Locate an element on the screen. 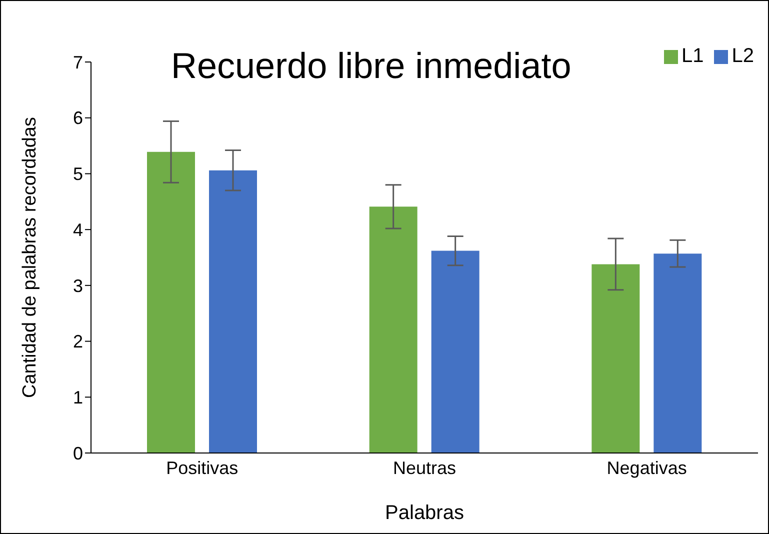 The width and height of the screenshot is (769, 534). x-tick-label: Negativas is located at coordinates (646, 468).